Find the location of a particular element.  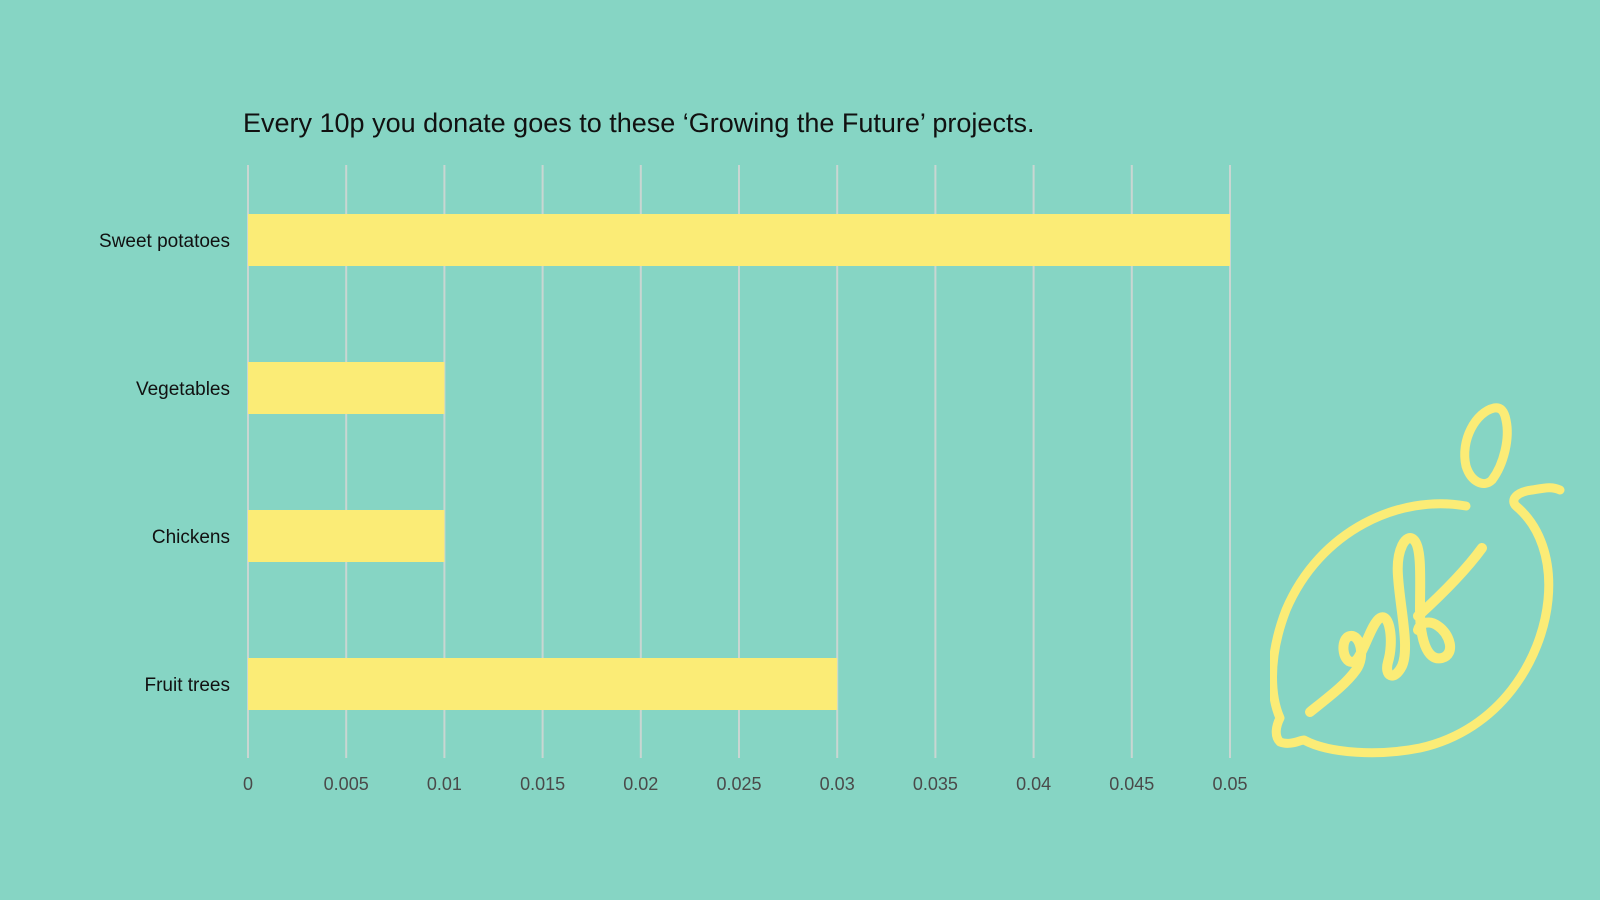

bar-vegetables is located at coordinates (346, 388).